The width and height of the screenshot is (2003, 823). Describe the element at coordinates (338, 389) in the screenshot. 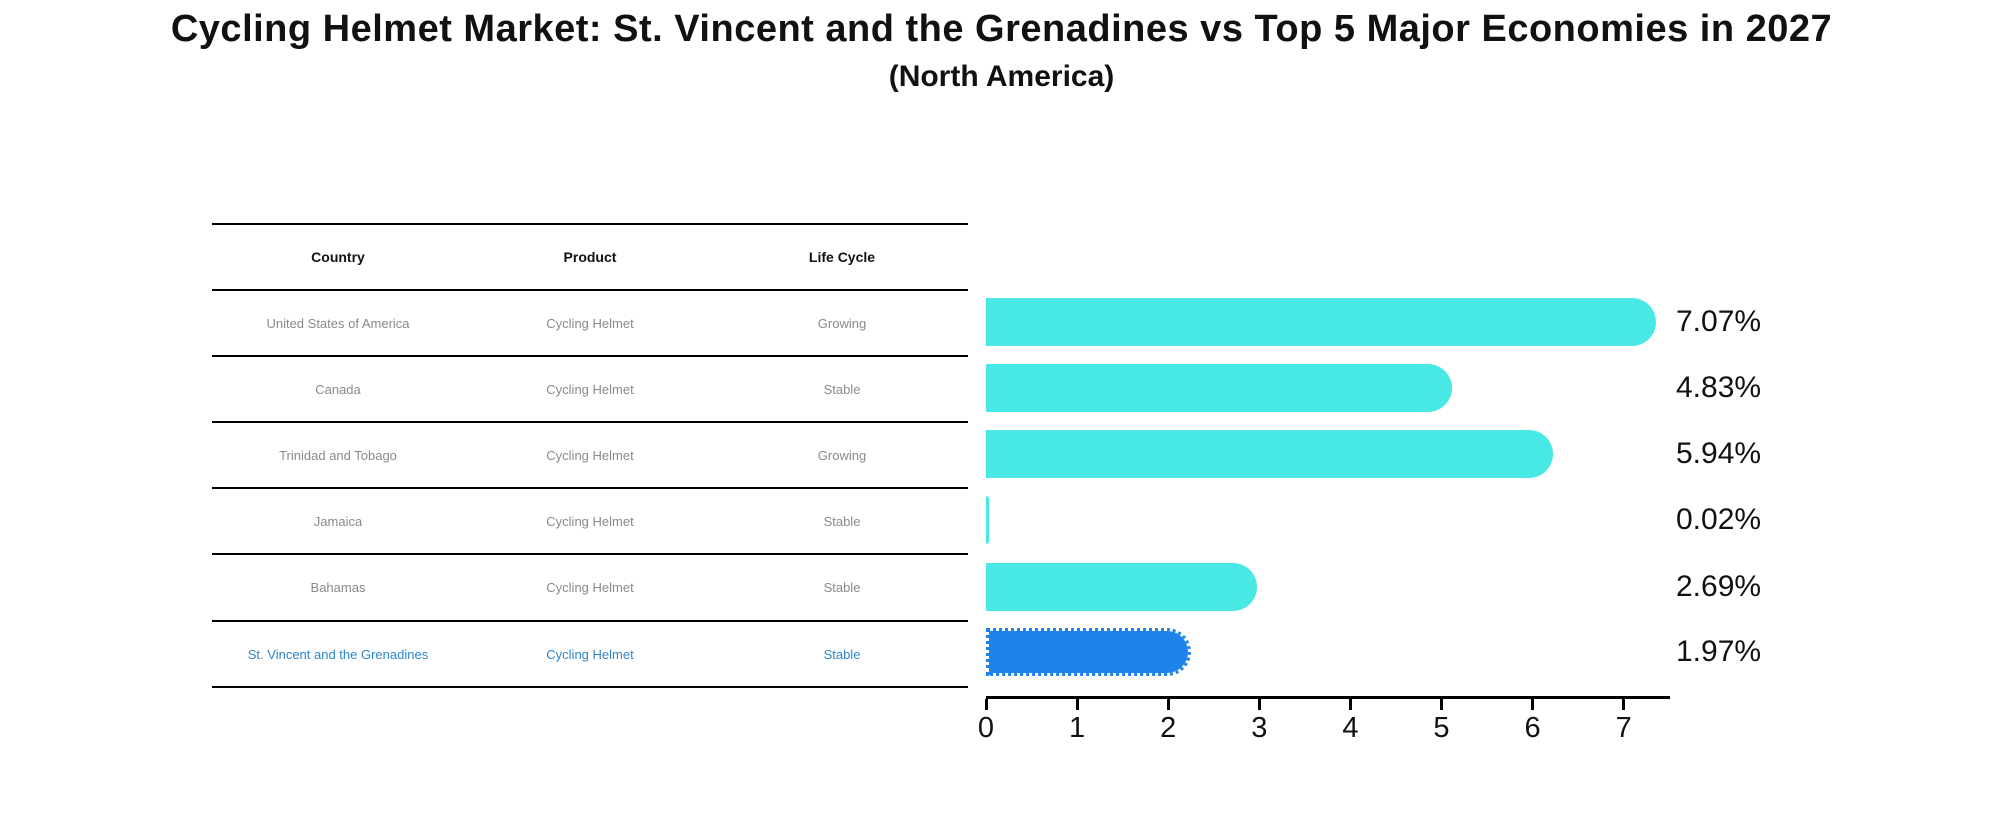

I see `country-cell: Canada` at that location.